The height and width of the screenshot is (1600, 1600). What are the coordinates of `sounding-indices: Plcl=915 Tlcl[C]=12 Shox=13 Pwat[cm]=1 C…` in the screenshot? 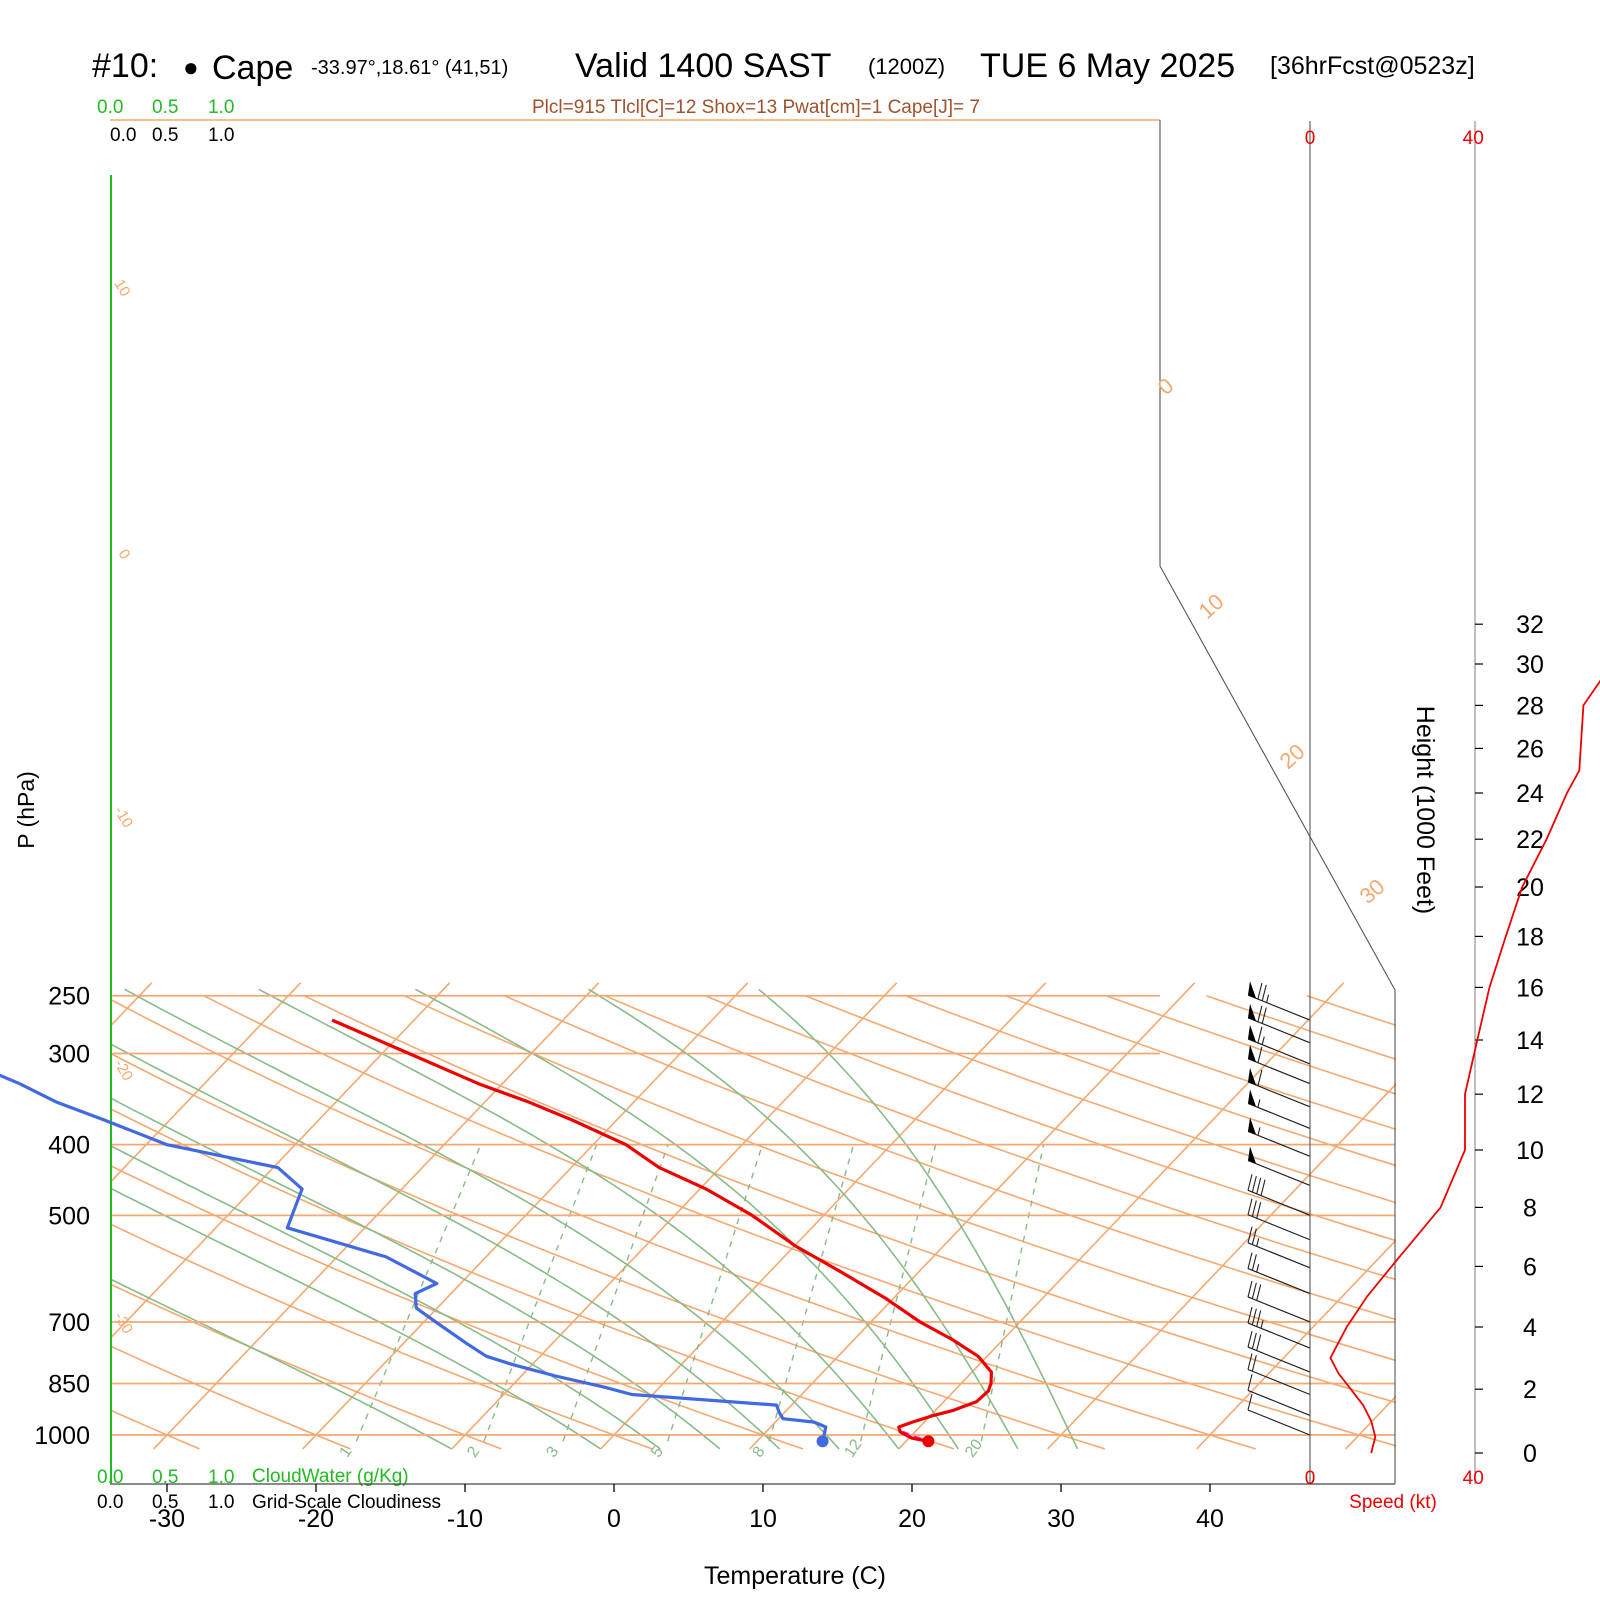 It's located at (756, 107).